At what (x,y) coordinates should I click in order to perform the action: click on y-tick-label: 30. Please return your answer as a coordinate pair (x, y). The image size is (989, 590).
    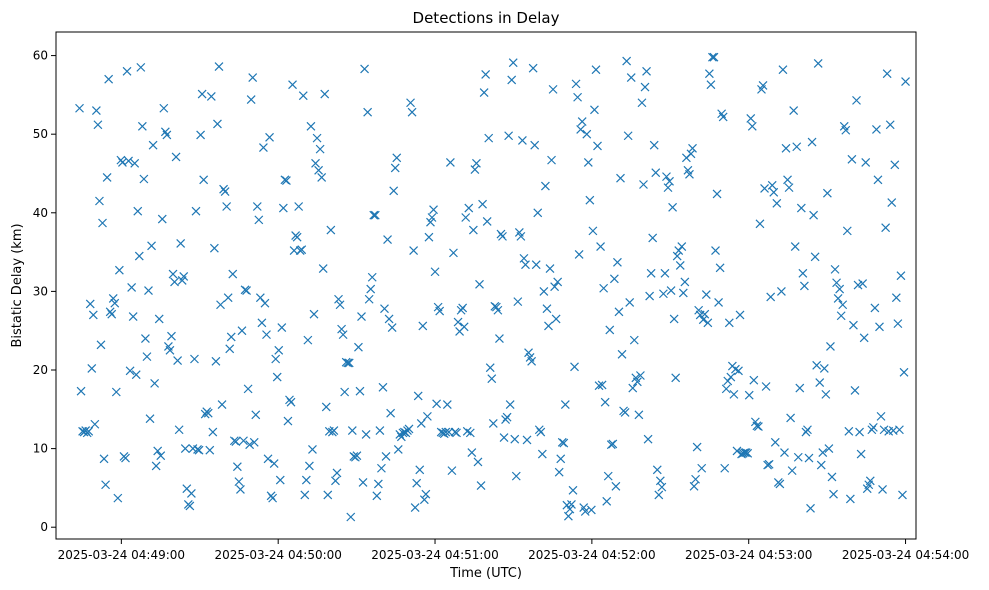
    Looking at the image, I should click on (40, 291).